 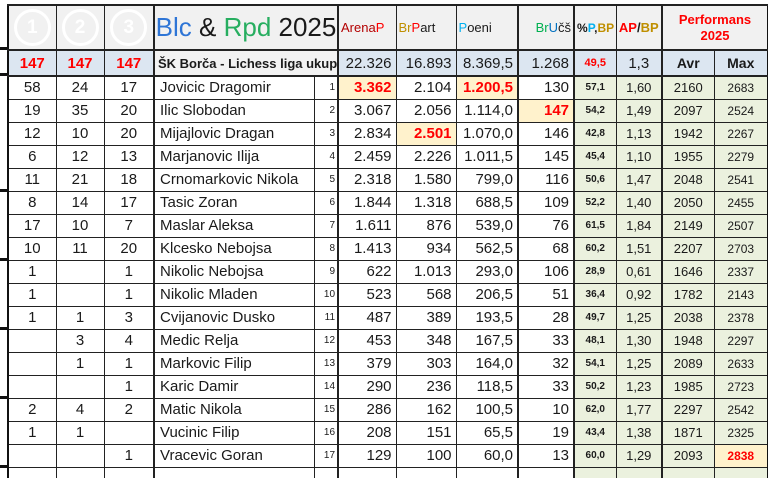 What do you see at coordinates (129, 87) in the screenshot?
I see `bronze-count-cell: 17` at bounding box center [129, 87].